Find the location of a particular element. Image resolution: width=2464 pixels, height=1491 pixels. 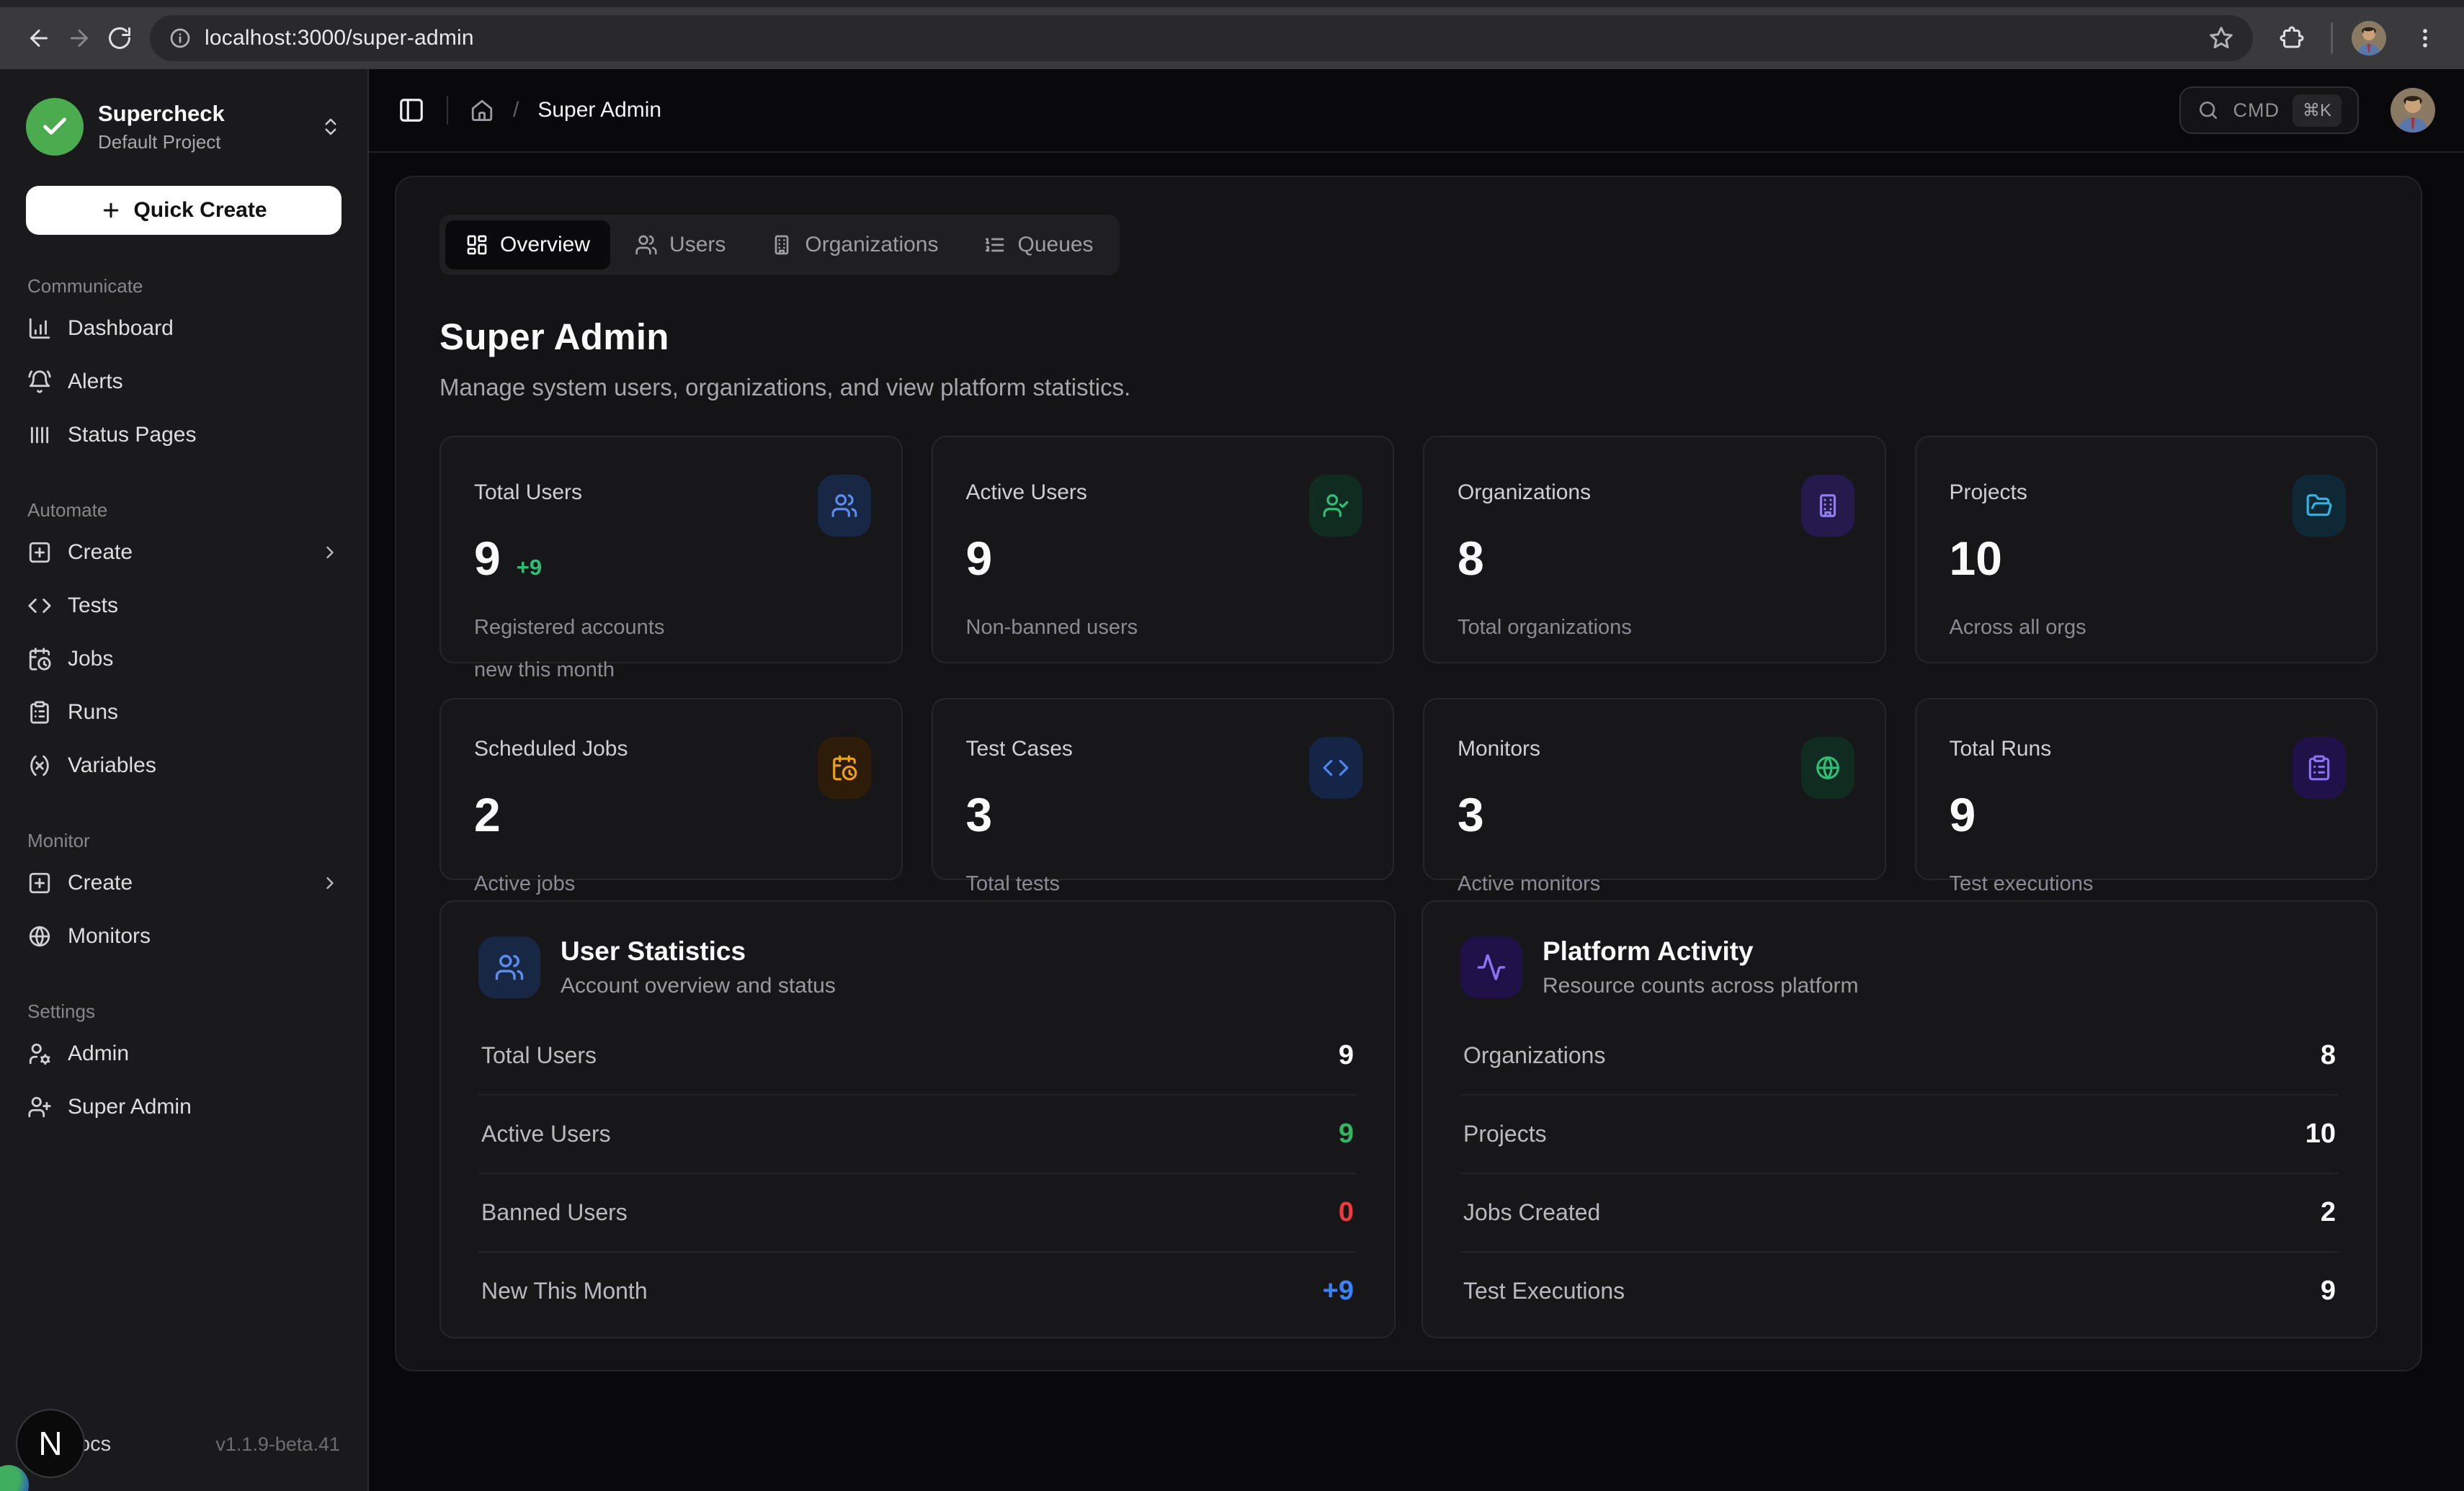

panel-title: User Statistics is located at coordinates (653, 951).